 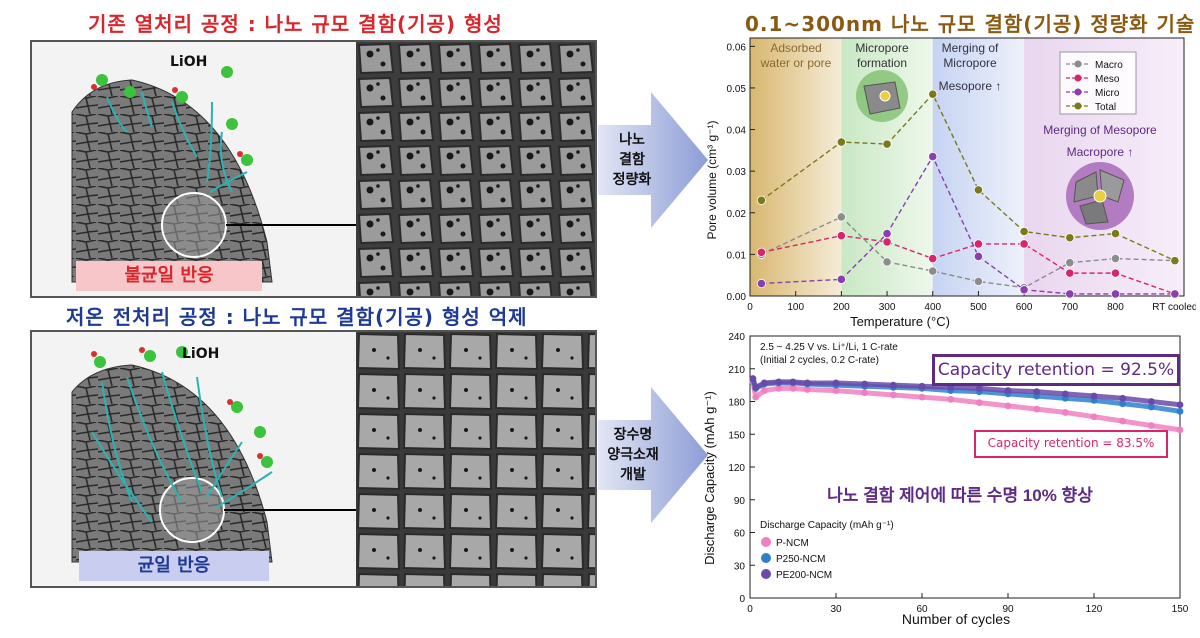 I want to click on region4-label-line2: Macropore ↑, so click(x=1100, y=152).